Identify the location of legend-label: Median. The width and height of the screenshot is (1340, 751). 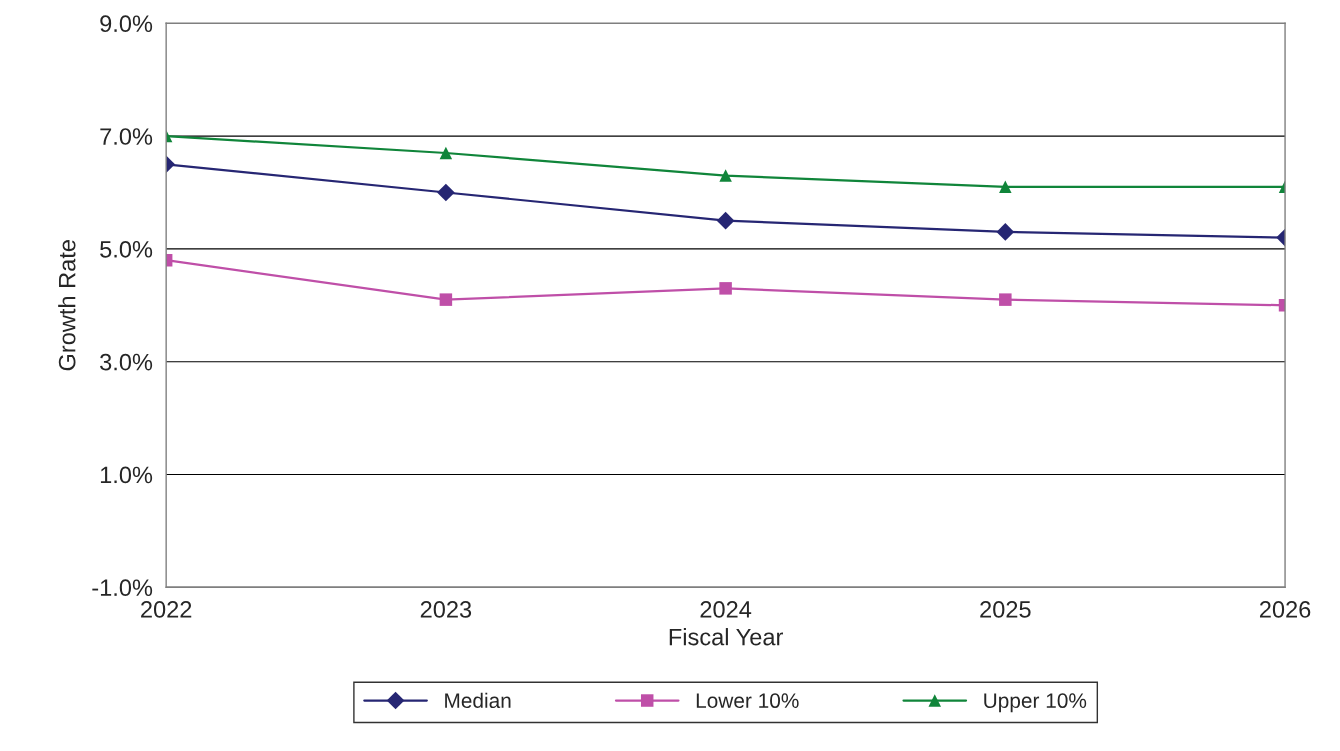
(478, 700).